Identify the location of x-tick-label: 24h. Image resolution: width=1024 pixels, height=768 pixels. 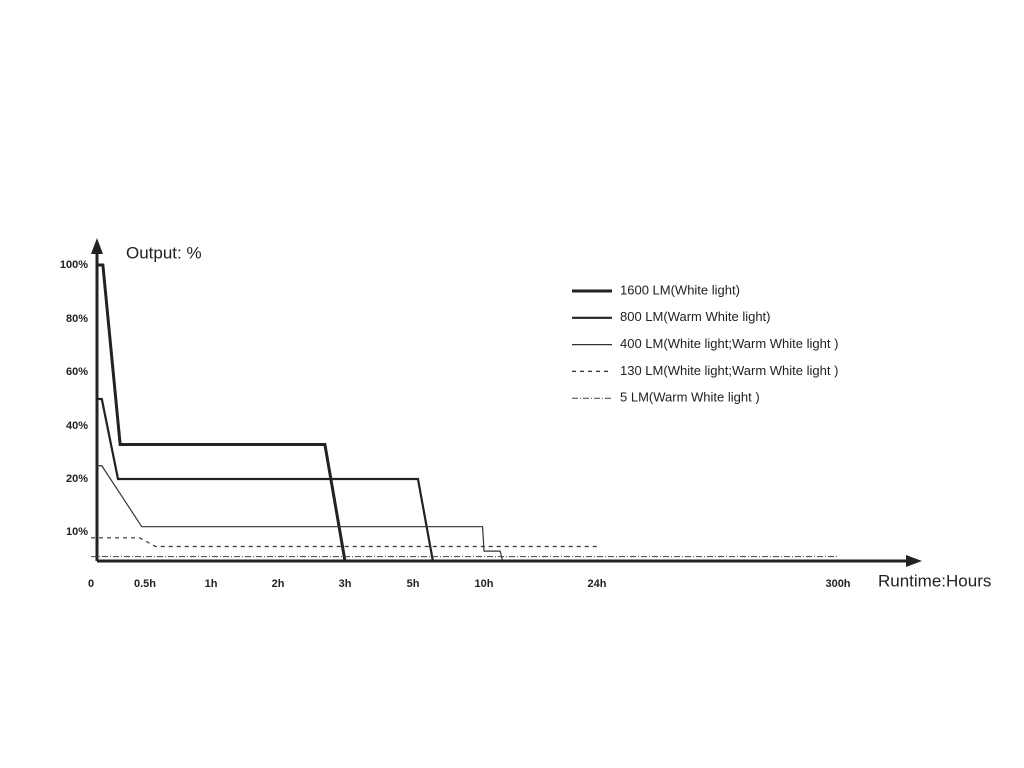
(597, 584).